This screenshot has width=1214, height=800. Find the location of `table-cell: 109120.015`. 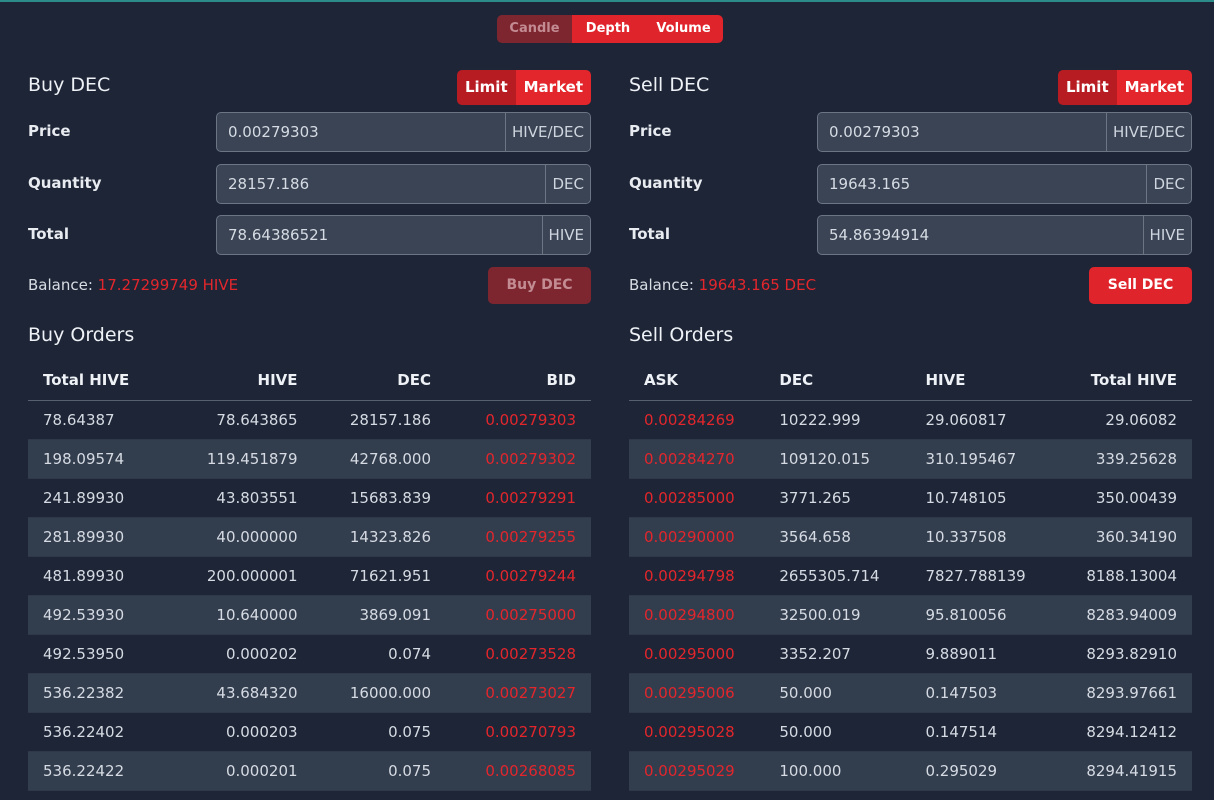

table-cell: 109120.015 is located at coordinates (837, 459).